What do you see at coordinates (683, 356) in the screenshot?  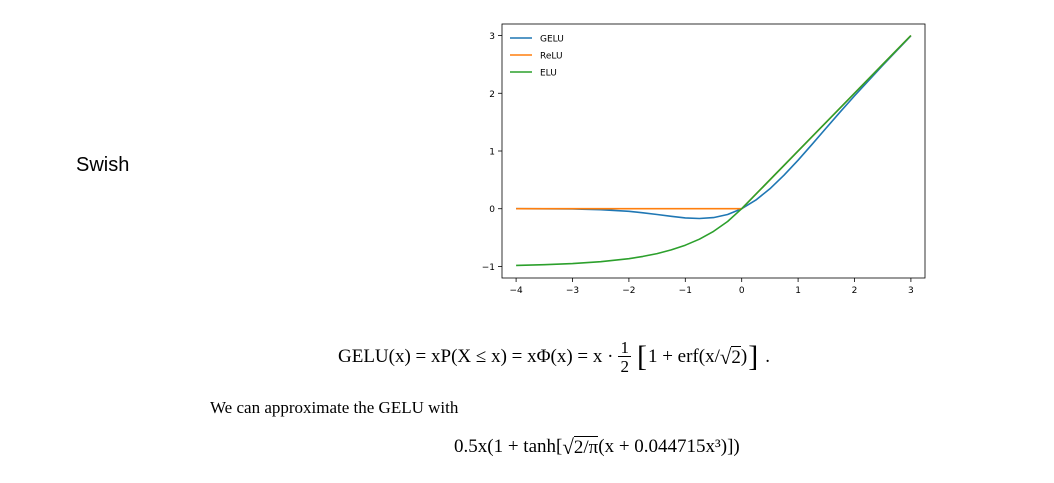 I see `erf-term: 1 + erf(x/` at bounding box center [683, 356].